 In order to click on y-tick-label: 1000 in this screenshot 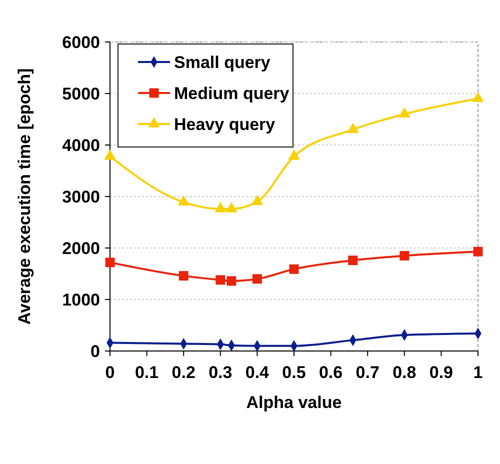, I will do `click(81, 300)`.